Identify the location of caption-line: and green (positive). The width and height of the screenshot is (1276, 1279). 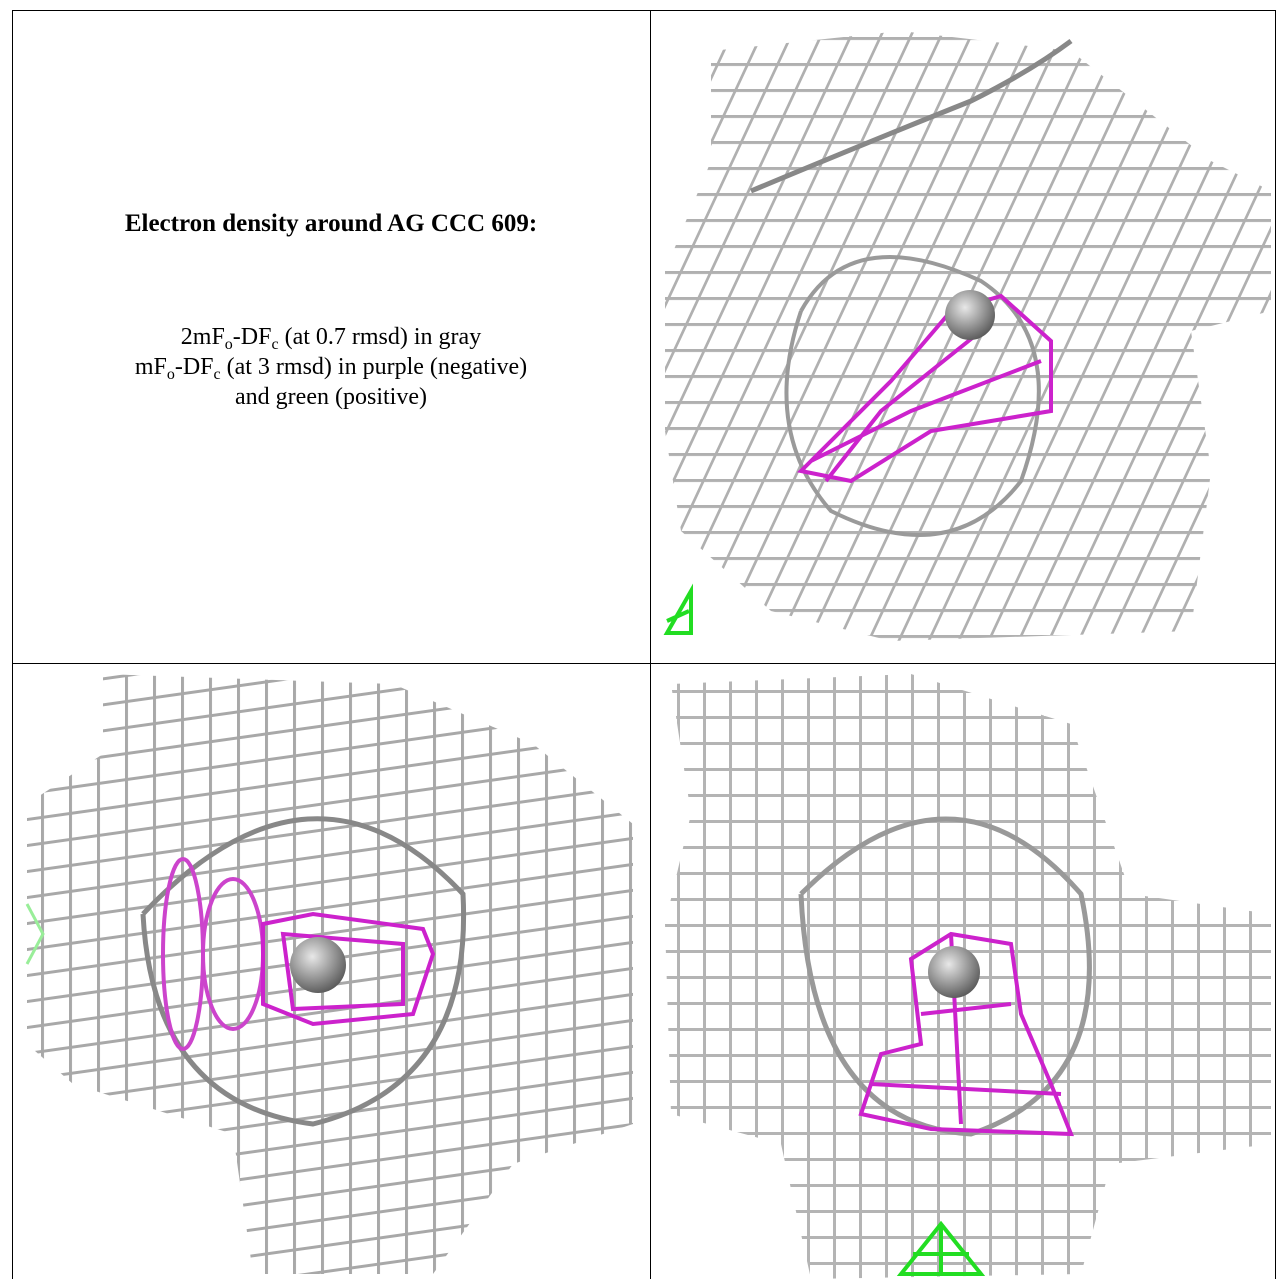
(331, 397).